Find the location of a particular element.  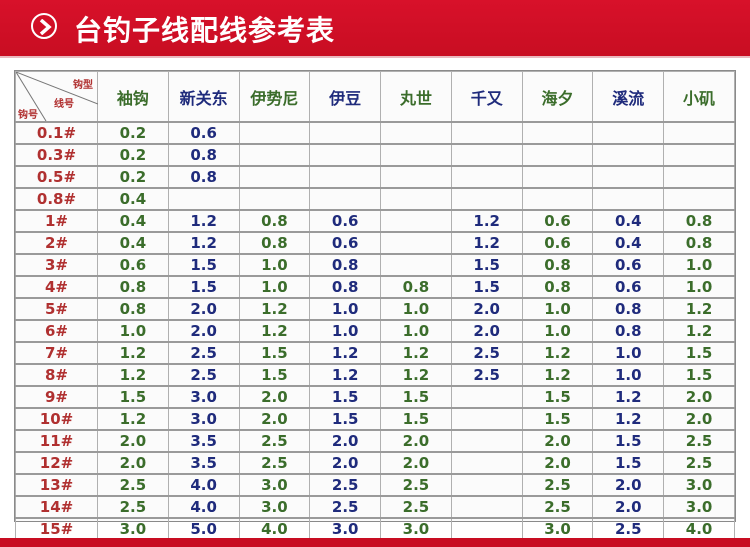

hook-number-cell: 12# is located at coordinates (56, 463).